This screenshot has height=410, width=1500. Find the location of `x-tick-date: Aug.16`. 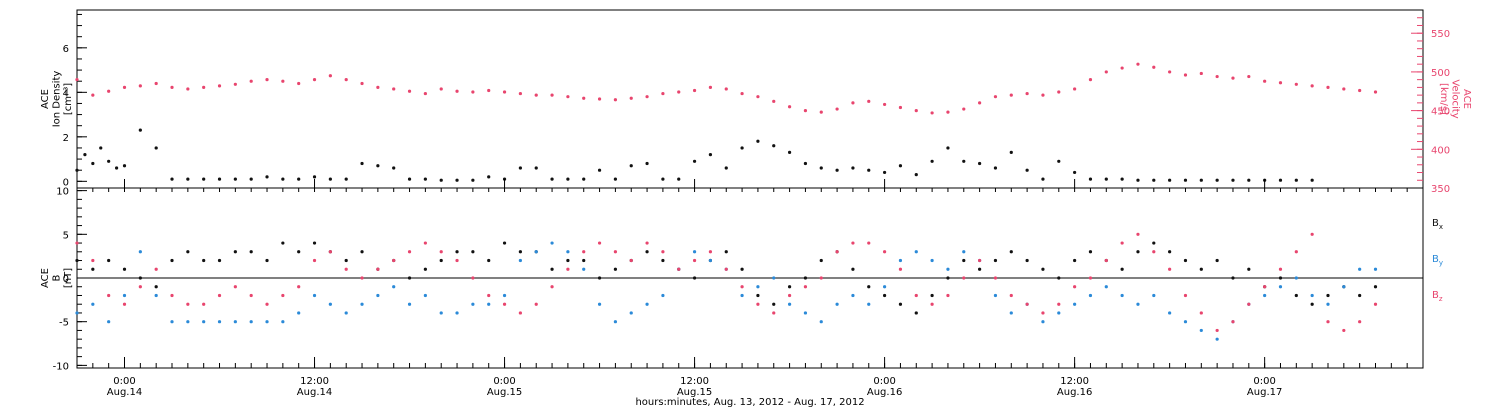

x-tick-date: Aug.16 is located at coordinates (1074, 392).